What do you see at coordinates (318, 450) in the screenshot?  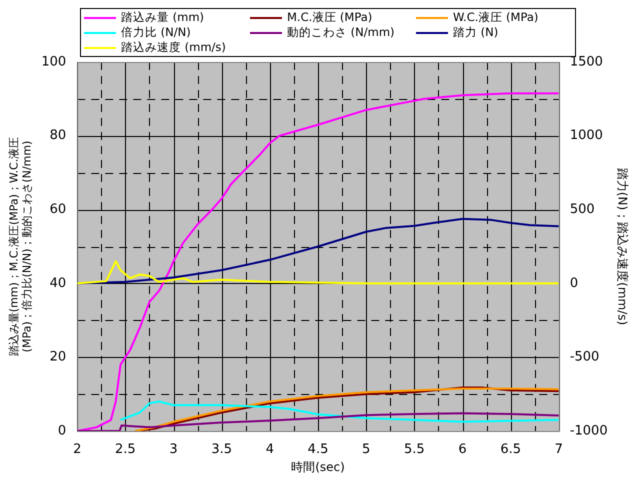 I see `x-tick-label: 4.5` at bounding box center [318, 450].